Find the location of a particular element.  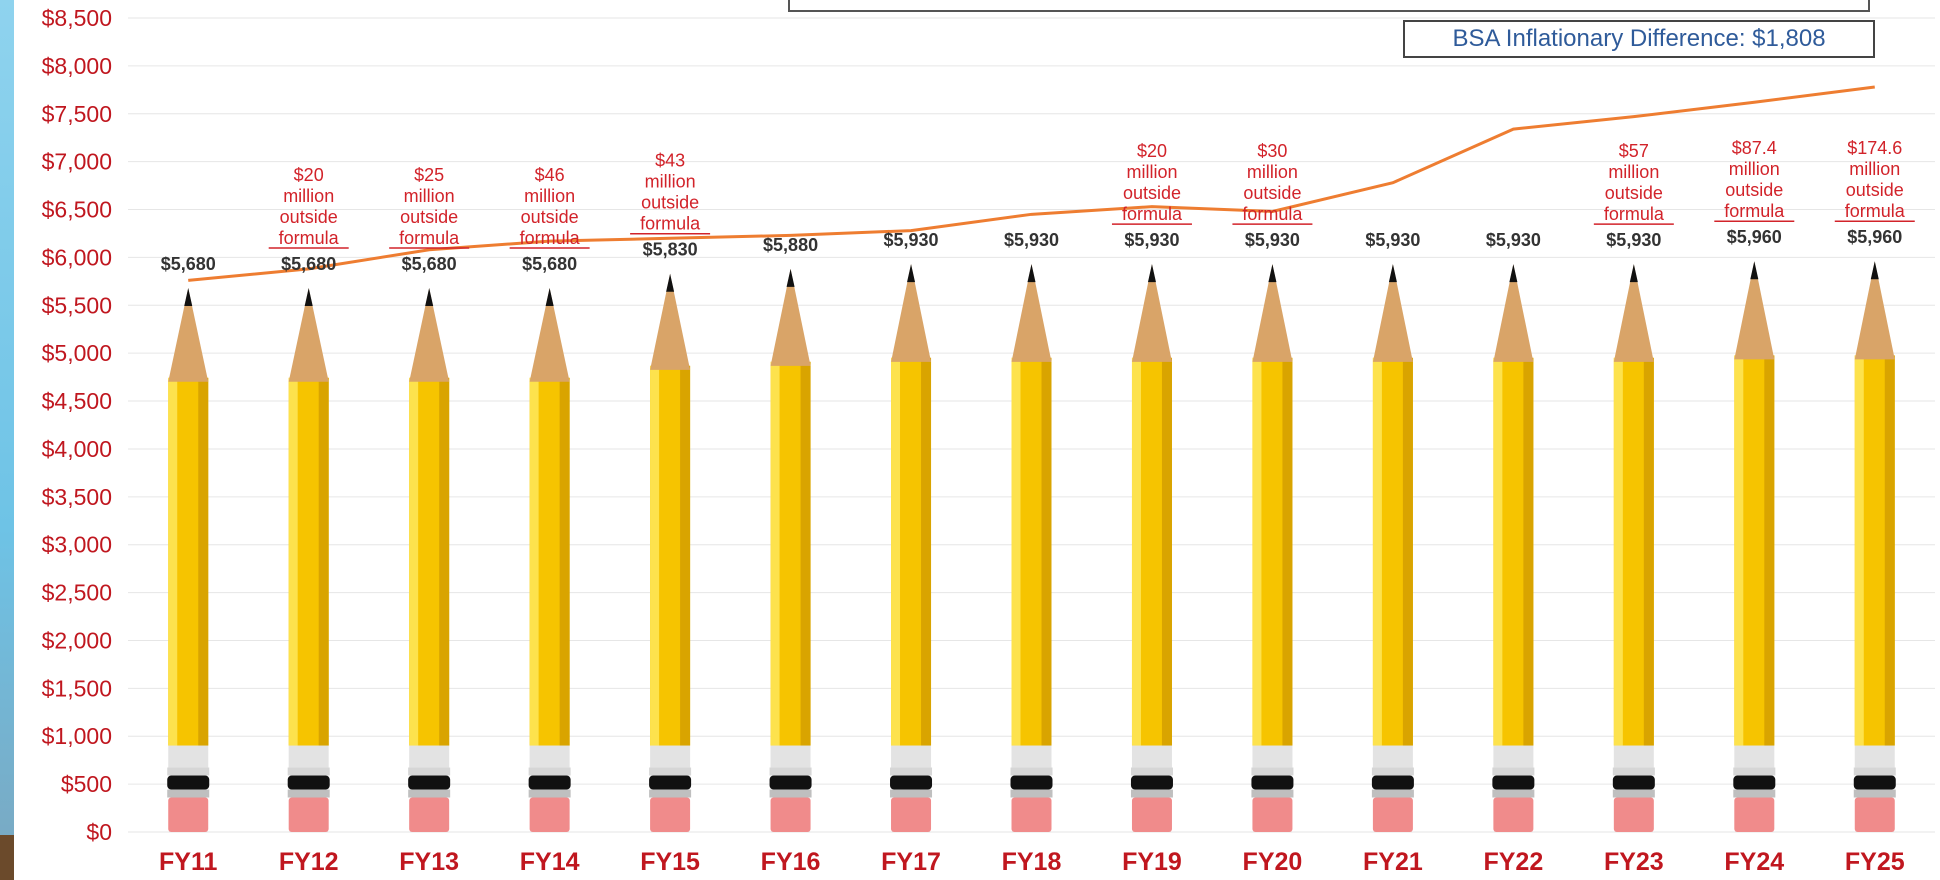

y-tick-label: $500 is located at coordinates (86, 784).